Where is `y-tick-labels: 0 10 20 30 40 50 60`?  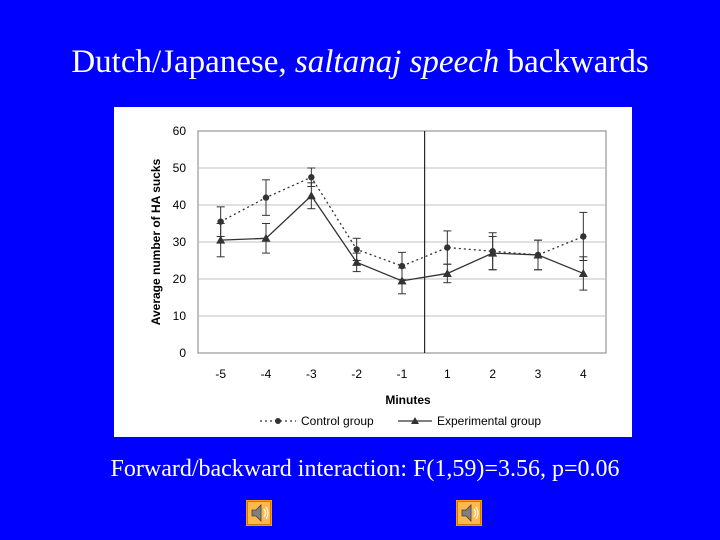 y-tick-labels: 0 10 20 30 40 50 60 is located at coordinates (180, 242).